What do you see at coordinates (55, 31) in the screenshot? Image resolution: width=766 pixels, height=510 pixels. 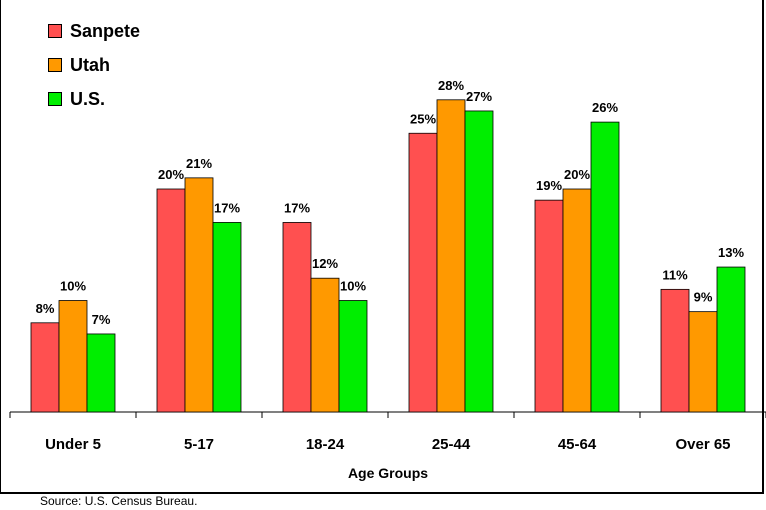 I see `legend-swatch-sanpete` at bounding box center [55, 31].